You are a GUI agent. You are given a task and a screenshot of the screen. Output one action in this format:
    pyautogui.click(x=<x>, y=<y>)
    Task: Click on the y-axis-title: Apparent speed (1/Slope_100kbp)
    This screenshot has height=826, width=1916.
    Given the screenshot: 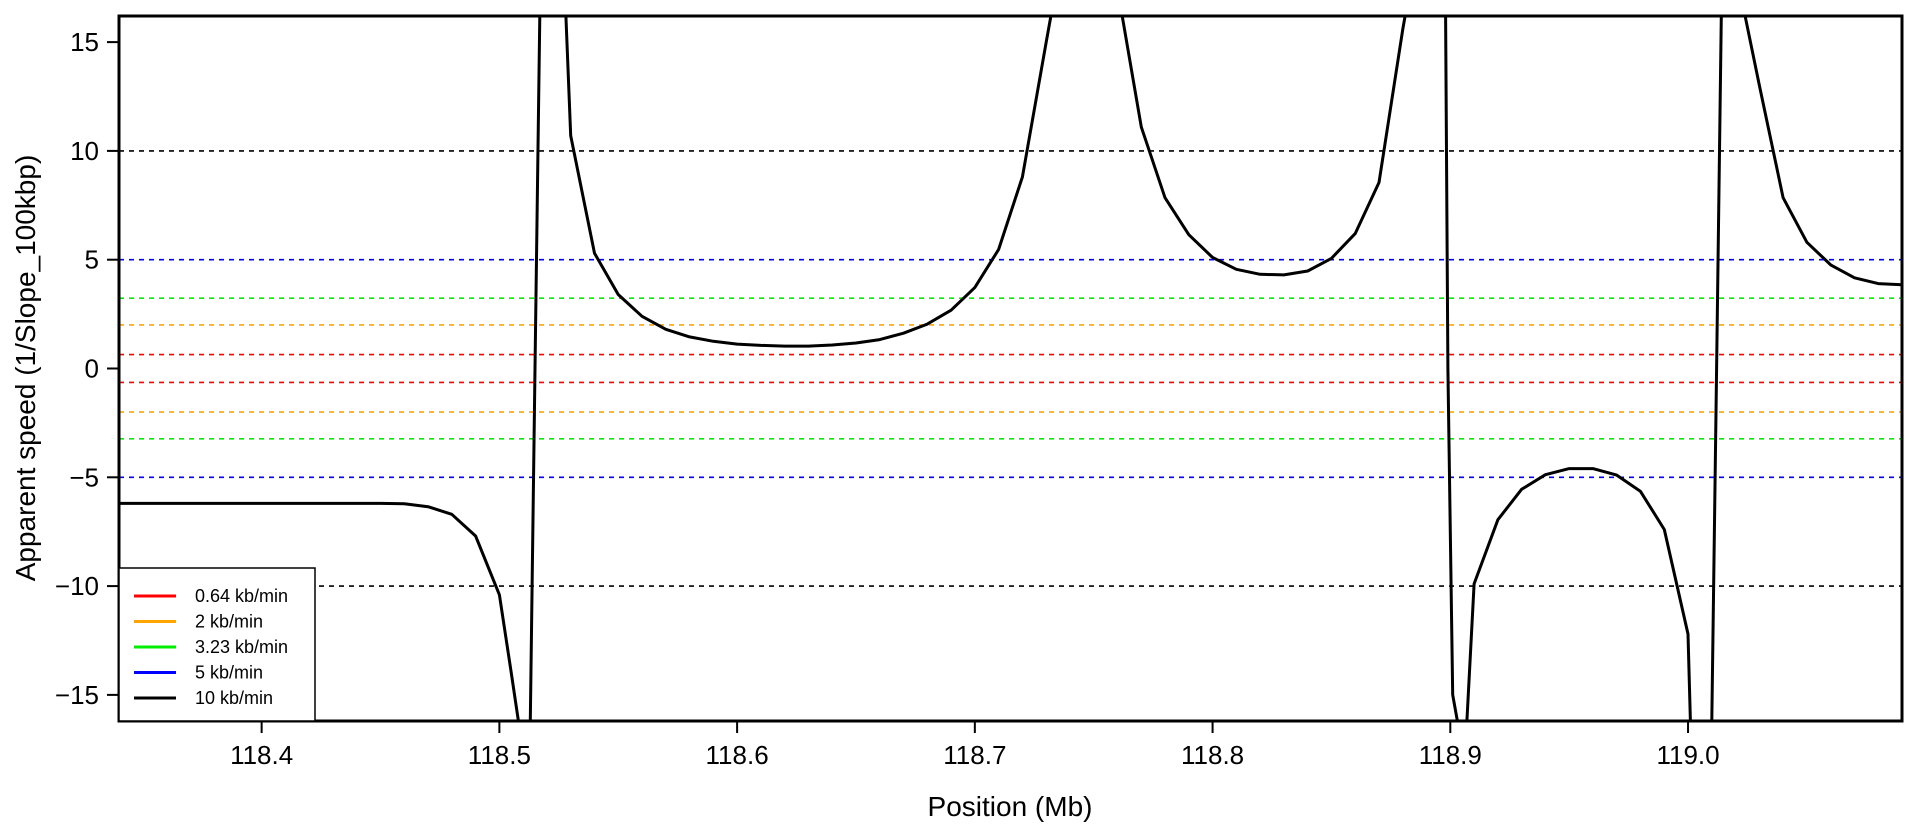 What is the action you would take?
    pyautogui.click(x=25, y=368)
    